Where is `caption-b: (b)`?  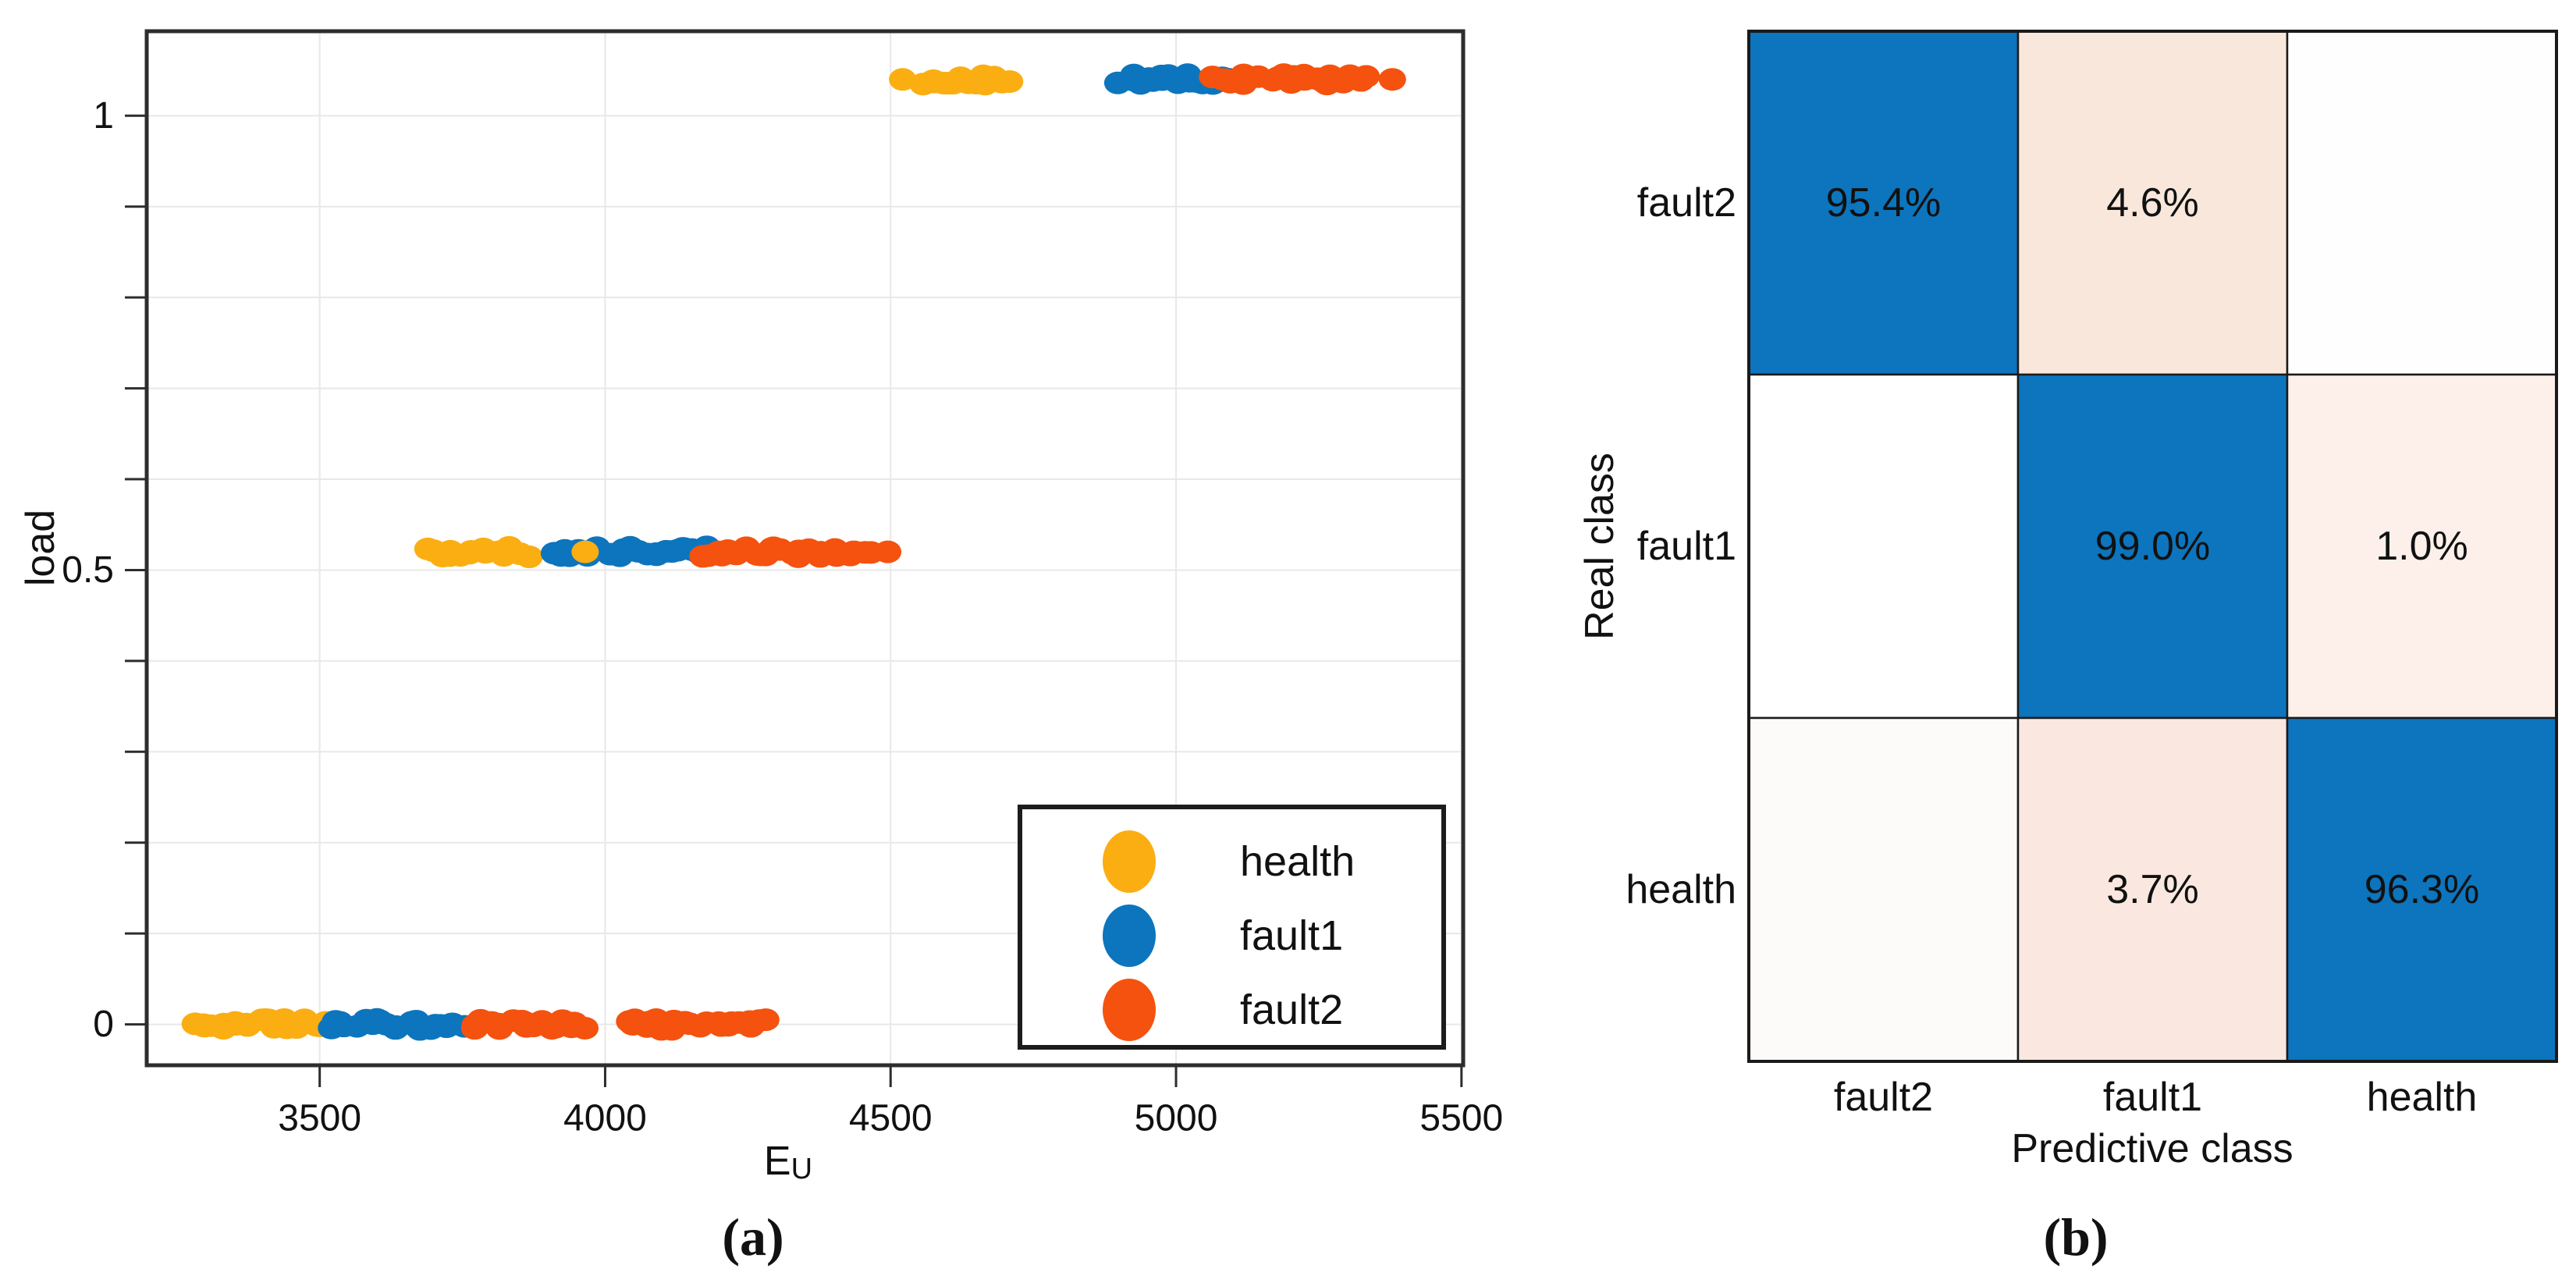
caption-b: (b) is located at coordinates (2075, 1237).